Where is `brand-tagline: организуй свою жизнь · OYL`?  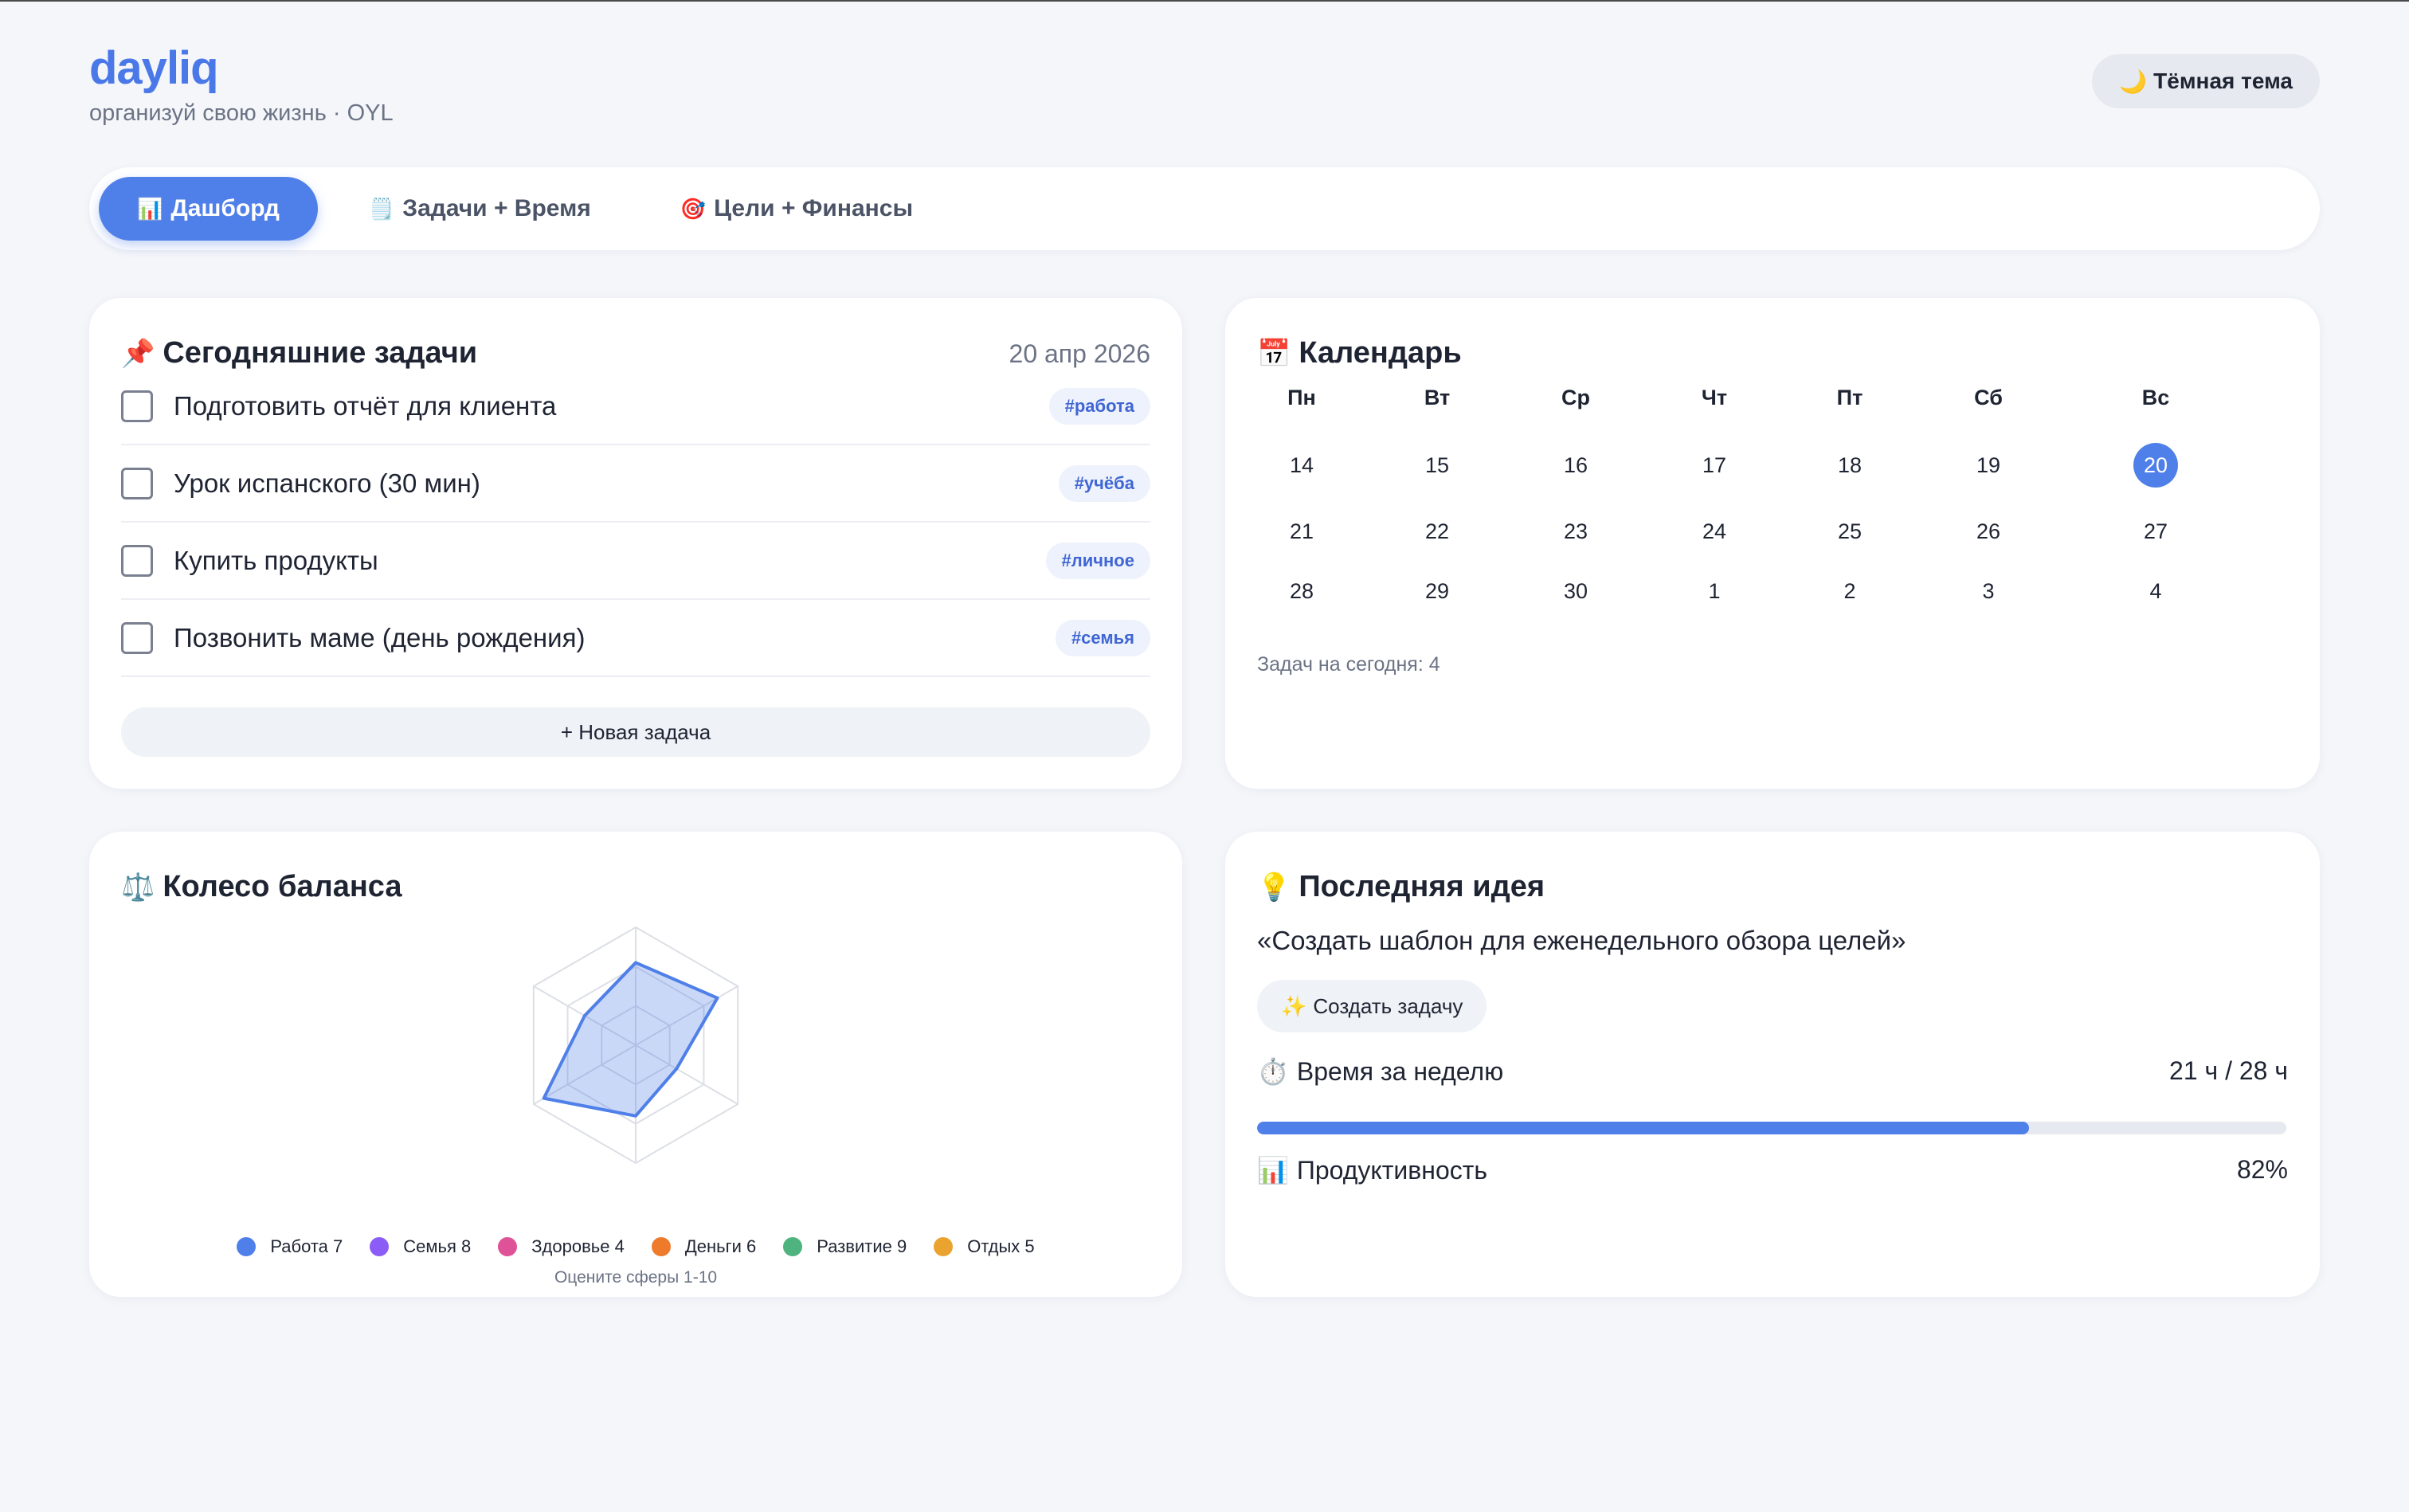 brand-tagline: организуй свою жизнь · OYL is located at coordinates (241, 113).